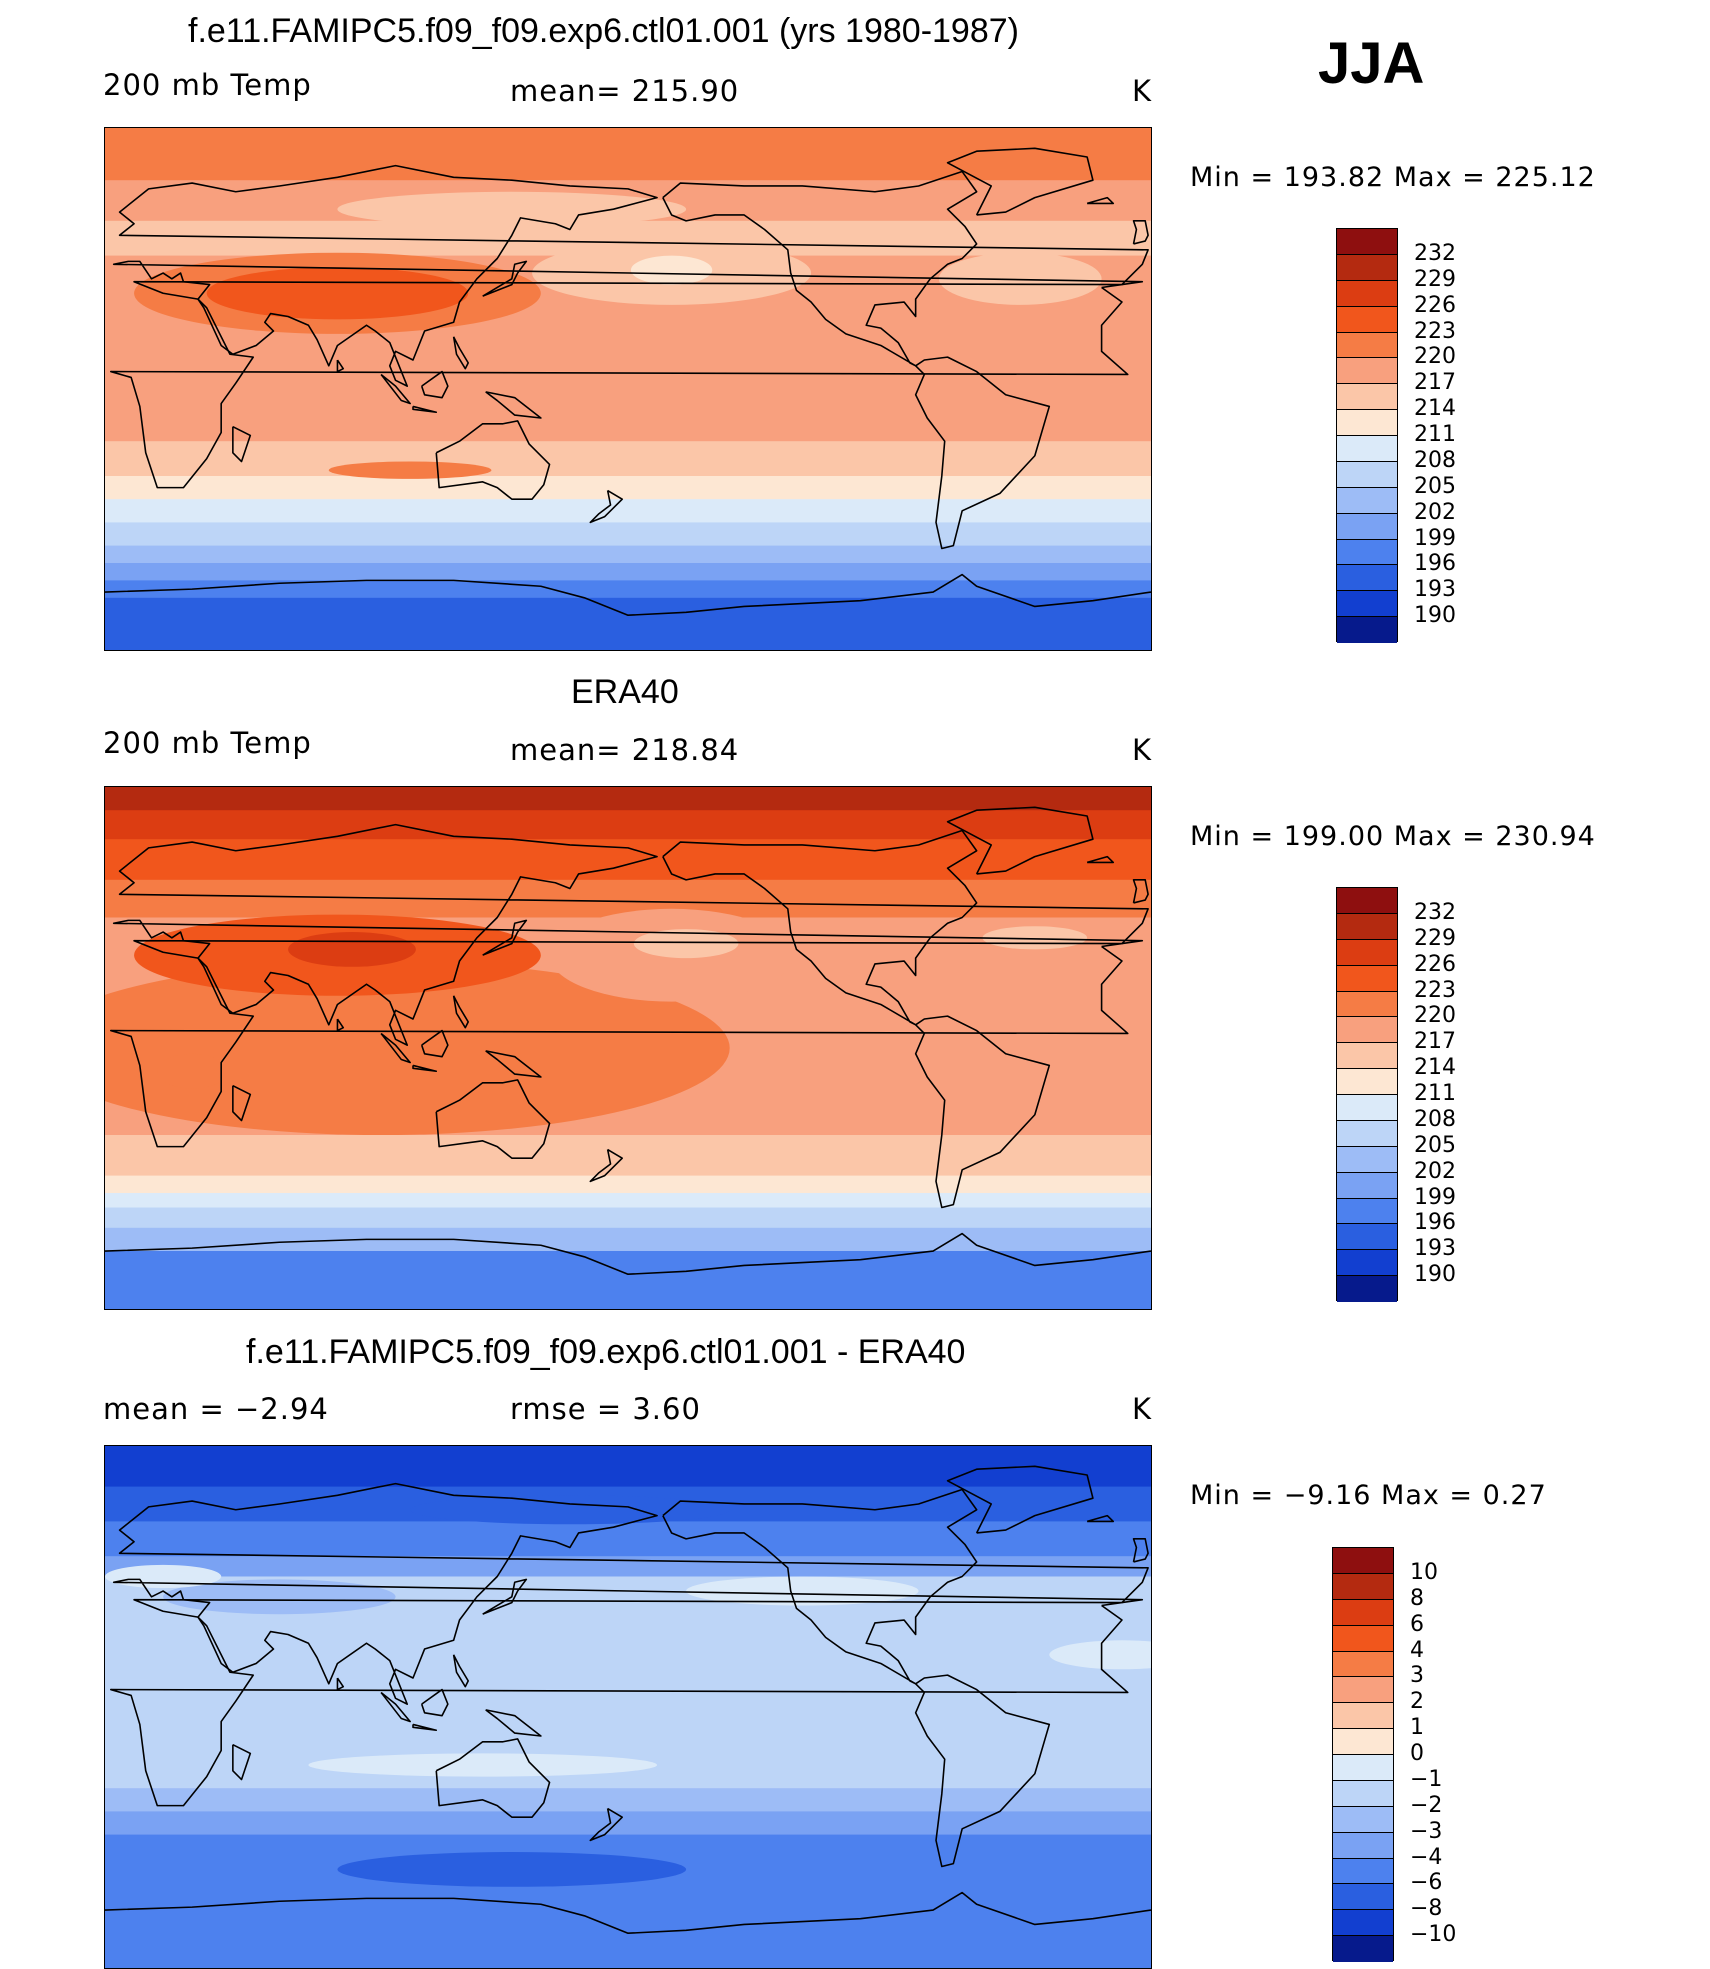  I want to click on colorbar-label: 1, so click(1417, 1728).